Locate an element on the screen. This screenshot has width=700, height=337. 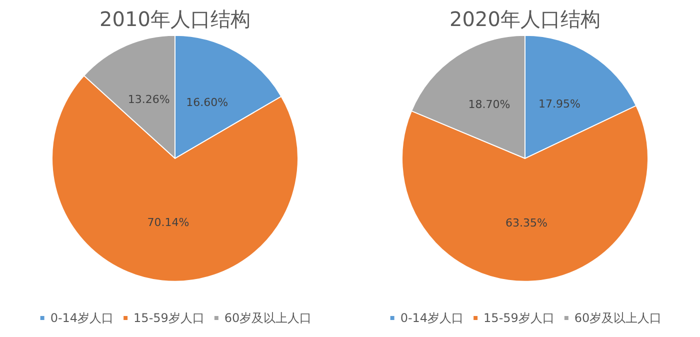
data-label: 17.95% is located at coordinates (559, 103).